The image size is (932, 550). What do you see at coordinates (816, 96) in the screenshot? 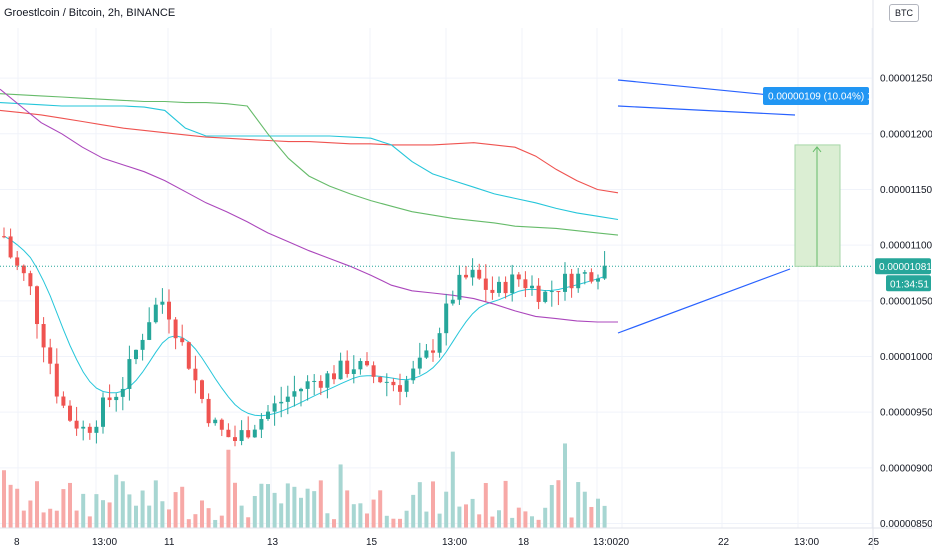
I see `measure-label-box` at bounding box center [816, 96].